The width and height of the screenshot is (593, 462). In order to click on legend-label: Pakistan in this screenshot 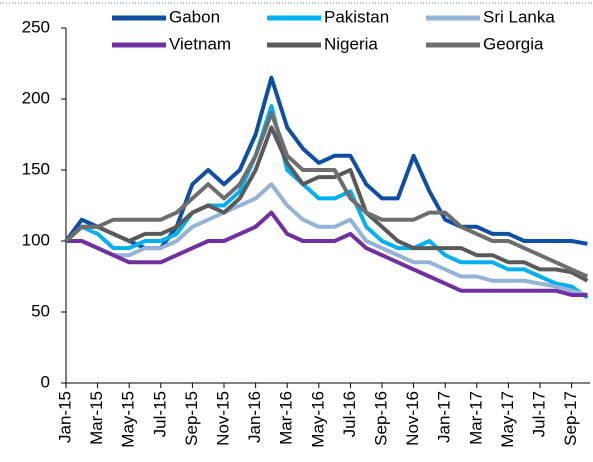, I will do `click(356, 16)`.